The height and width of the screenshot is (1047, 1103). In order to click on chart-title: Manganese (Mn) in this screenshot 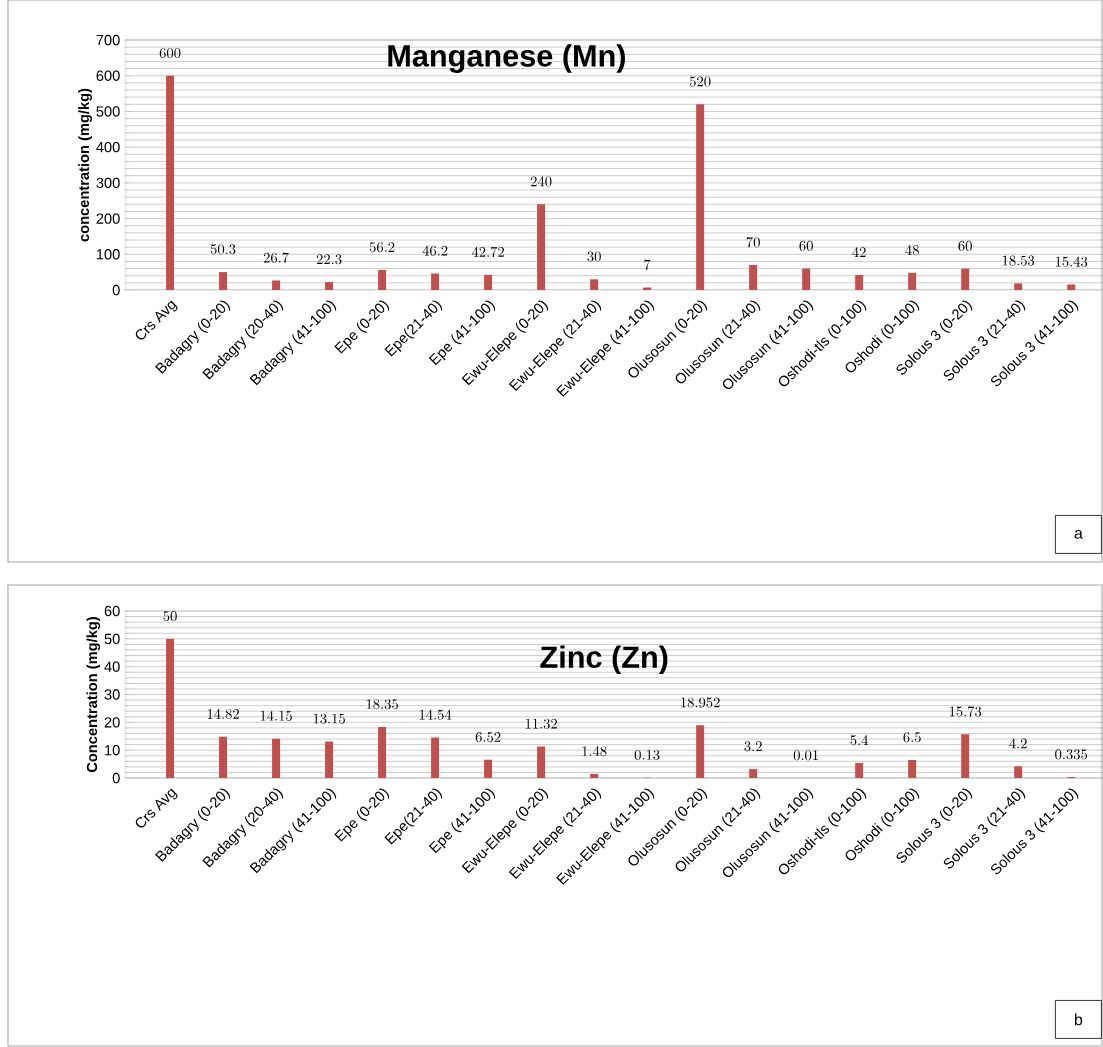, I will do `click(506, 58)`.